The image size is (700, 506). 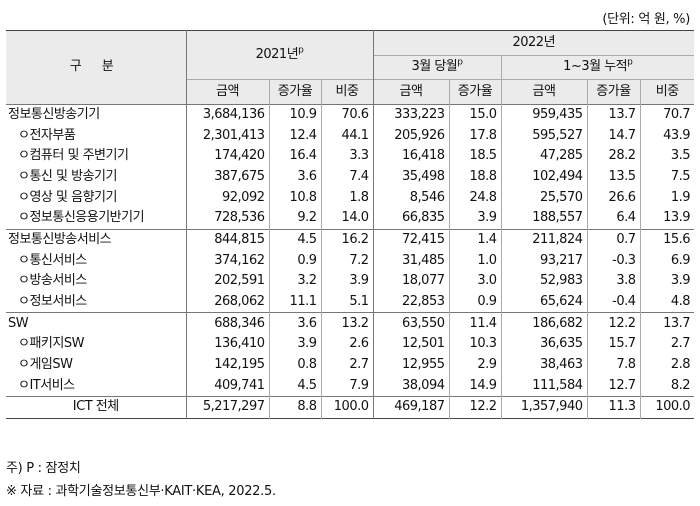 What do you see at coordinates (667, 135) in the screenshot?
I see `cell-sc: 43.9` at bounding box center [667, 135].